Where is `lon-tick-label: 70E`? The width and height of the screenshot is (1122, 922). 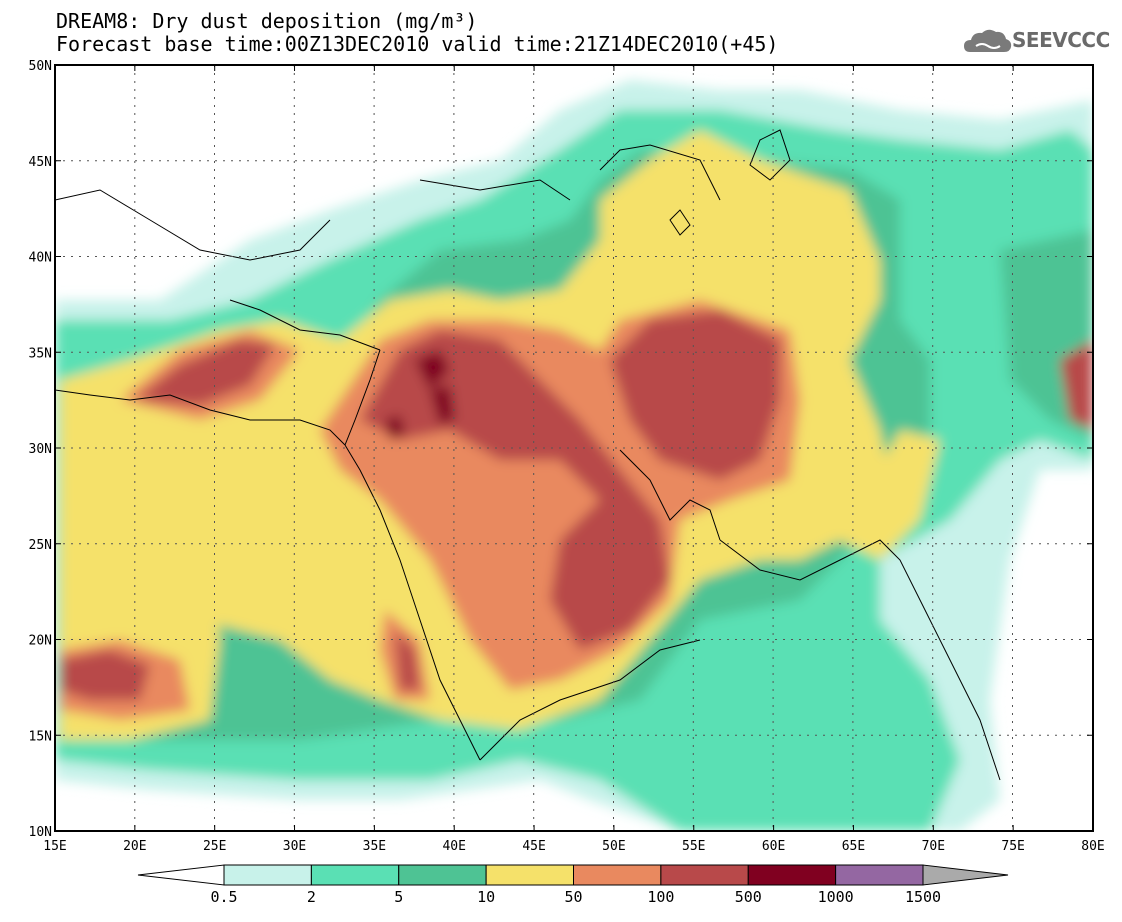 lon-tick-label: 70E is located at coordinates (933, 846).